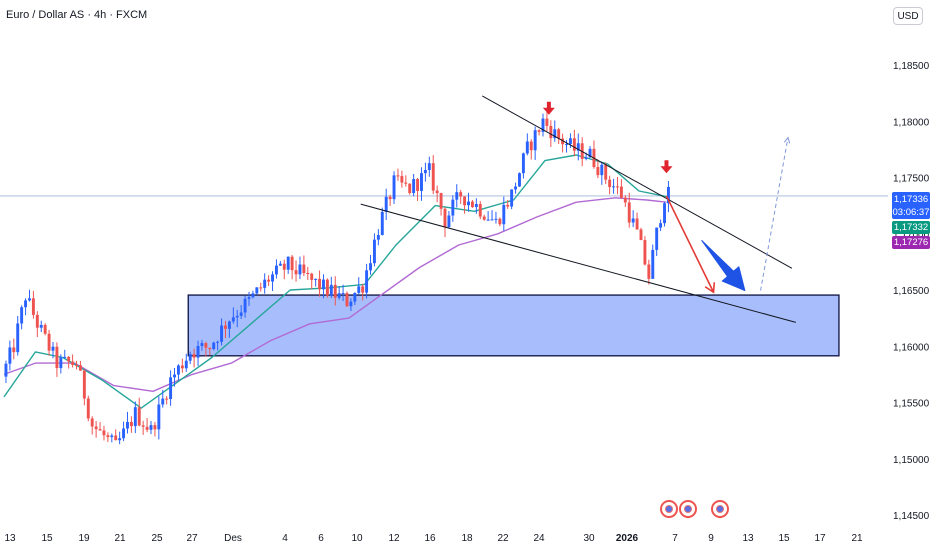  I want to click on bar-countdown: 03:06:37, so click(911, 212).